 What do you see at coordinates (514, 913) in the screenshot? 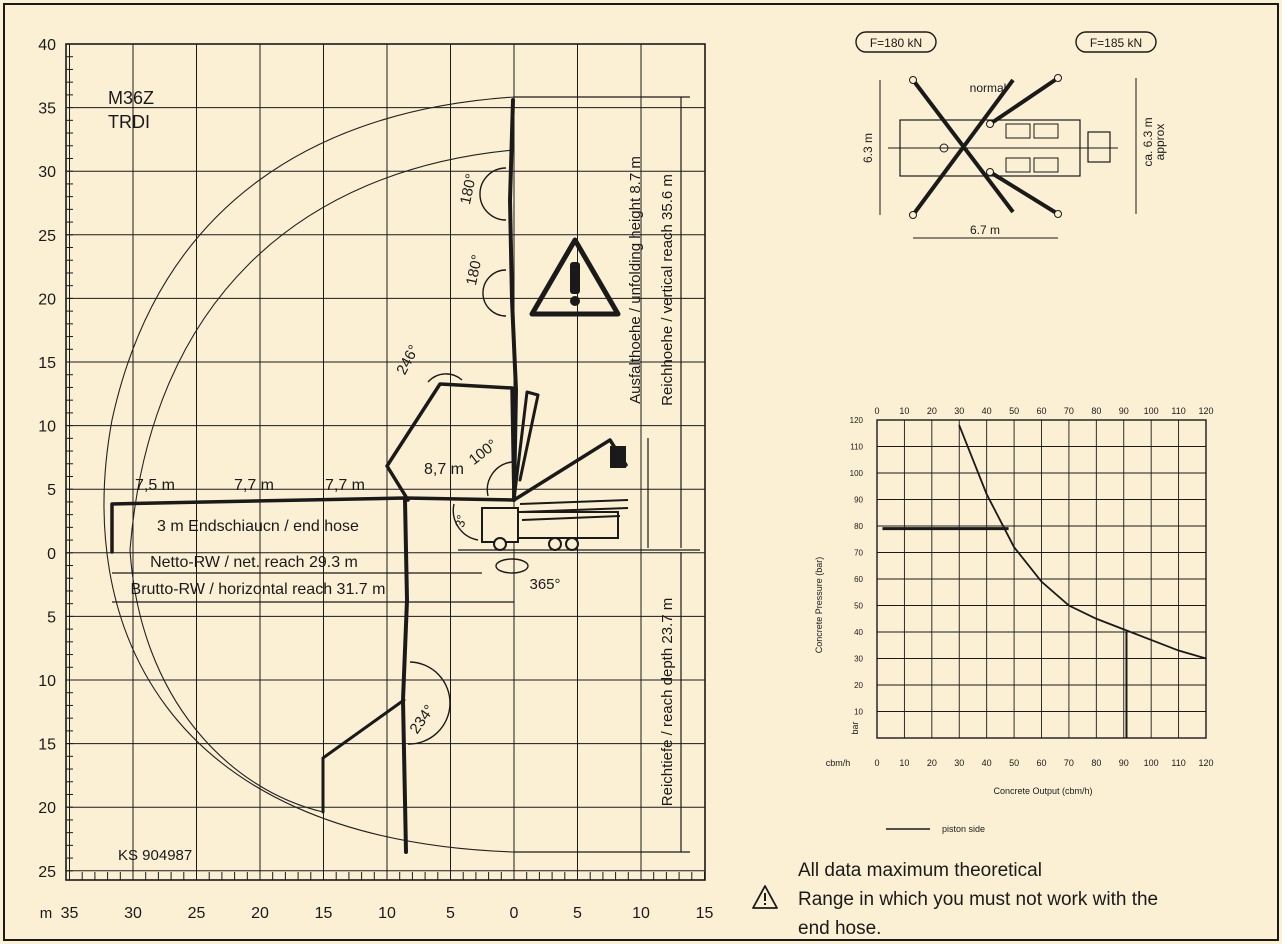
I see `x-tick-label: 0` at bounding box center [514, 913].